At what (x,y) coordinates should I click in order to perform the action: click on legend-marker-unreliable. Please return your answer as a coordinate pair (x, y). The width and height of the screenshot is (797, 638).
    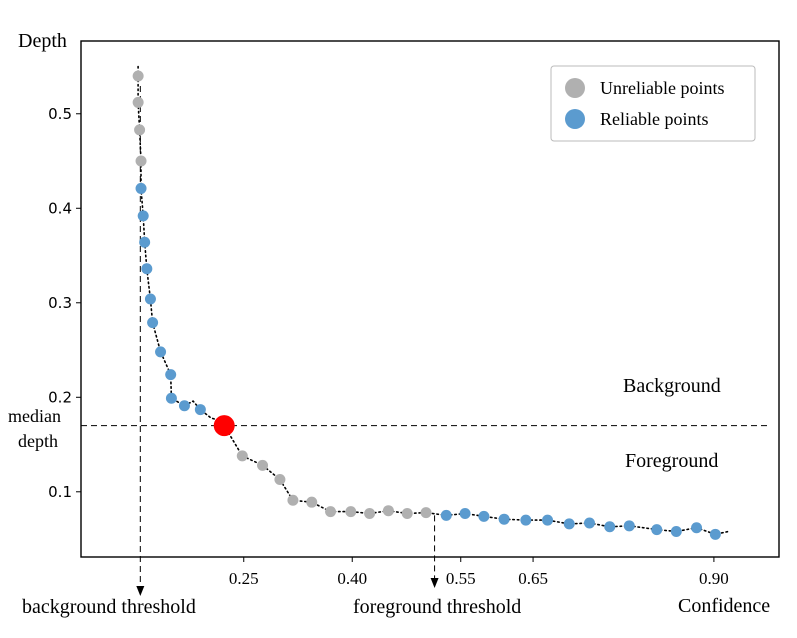
    Looking at the image, I should click on (575, 88).